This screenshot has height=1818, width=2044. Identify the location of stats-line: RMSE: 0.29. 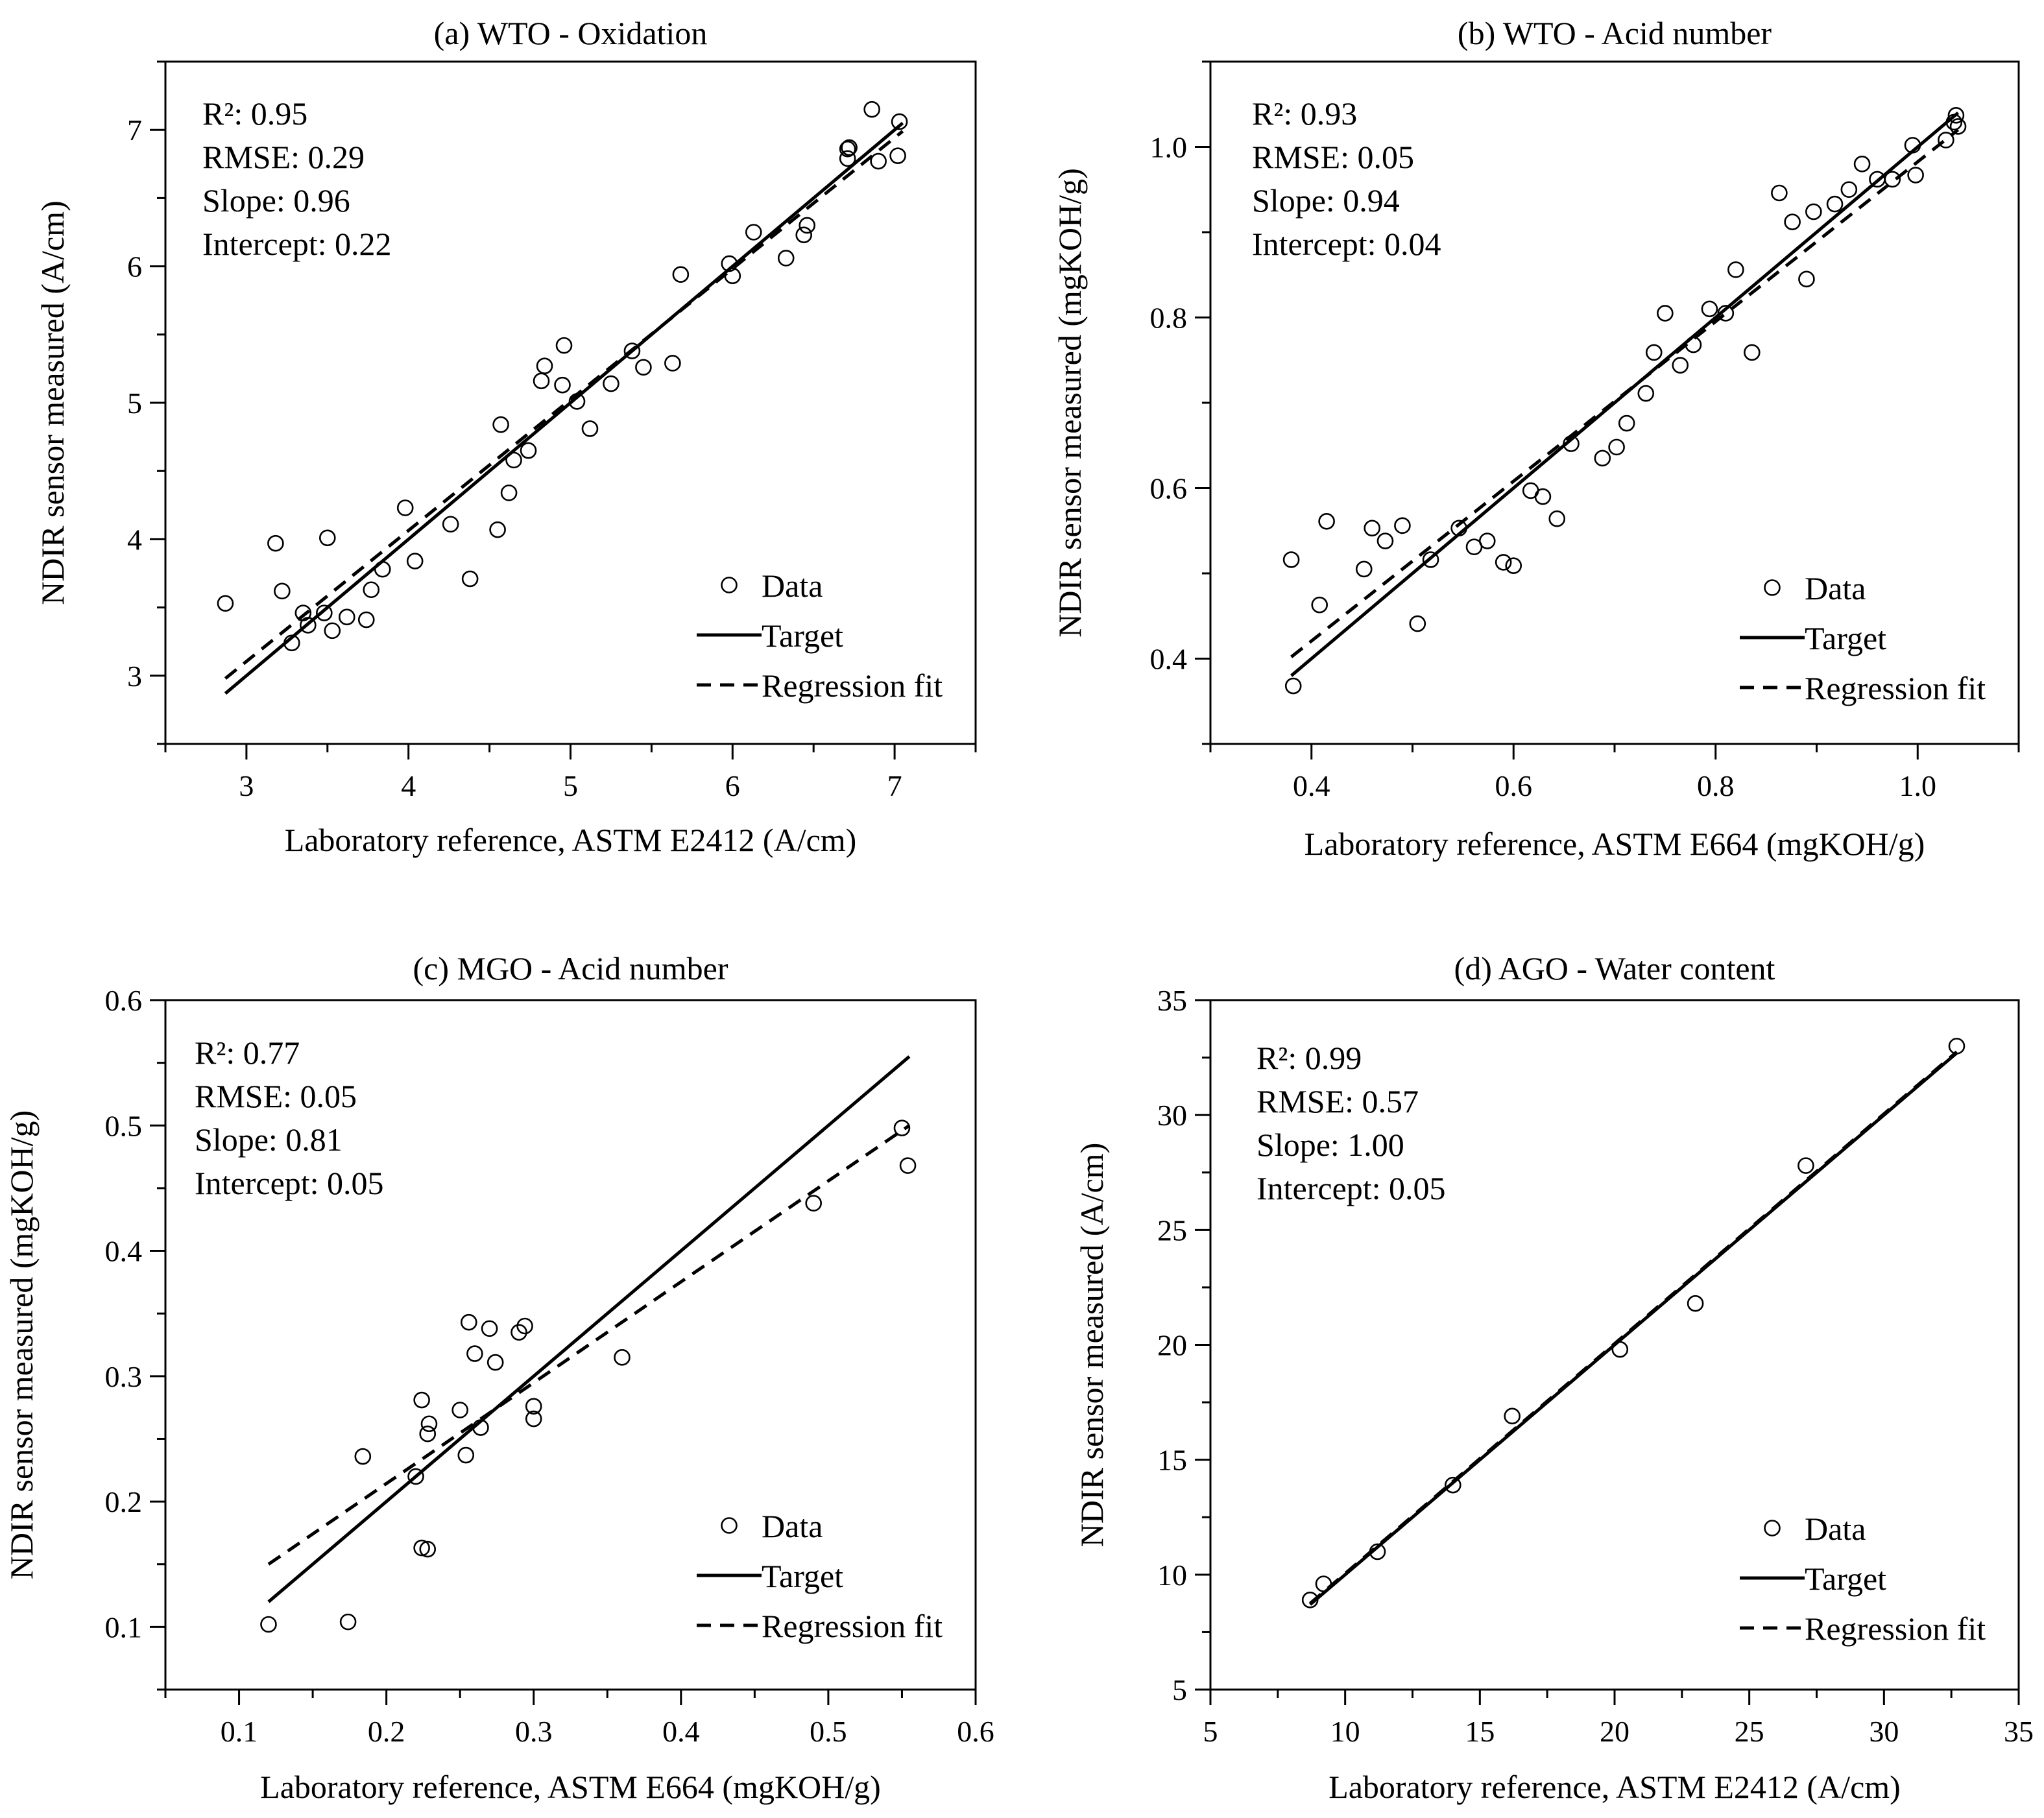
(283, 157).